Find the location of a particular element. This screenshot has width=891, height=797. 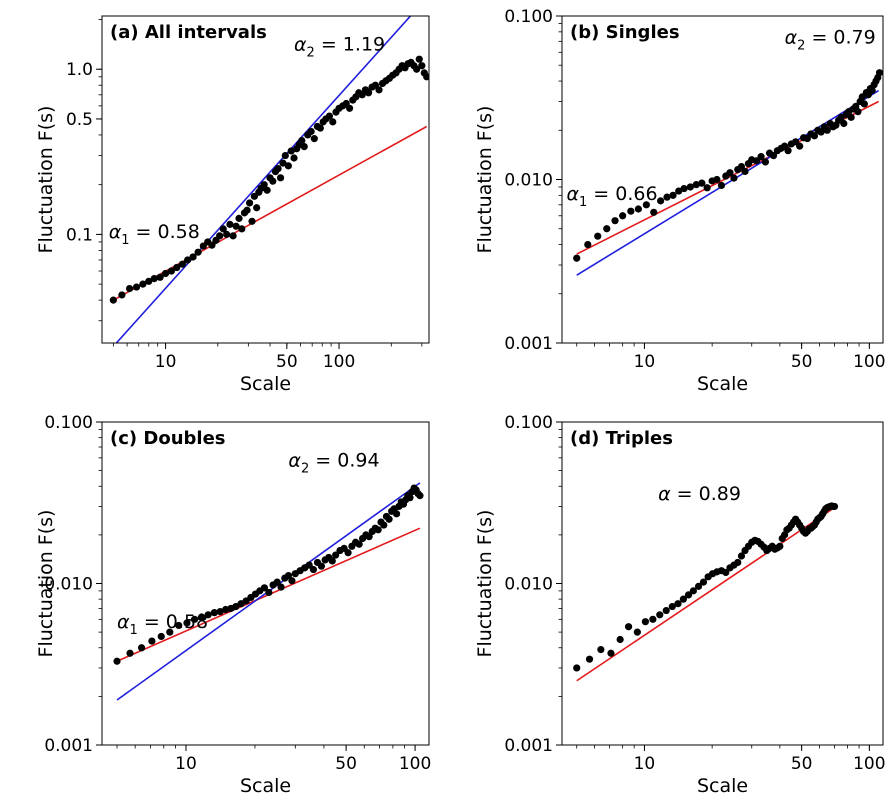

y-tick-label: 1.0 is located at coordinates (79, 70).